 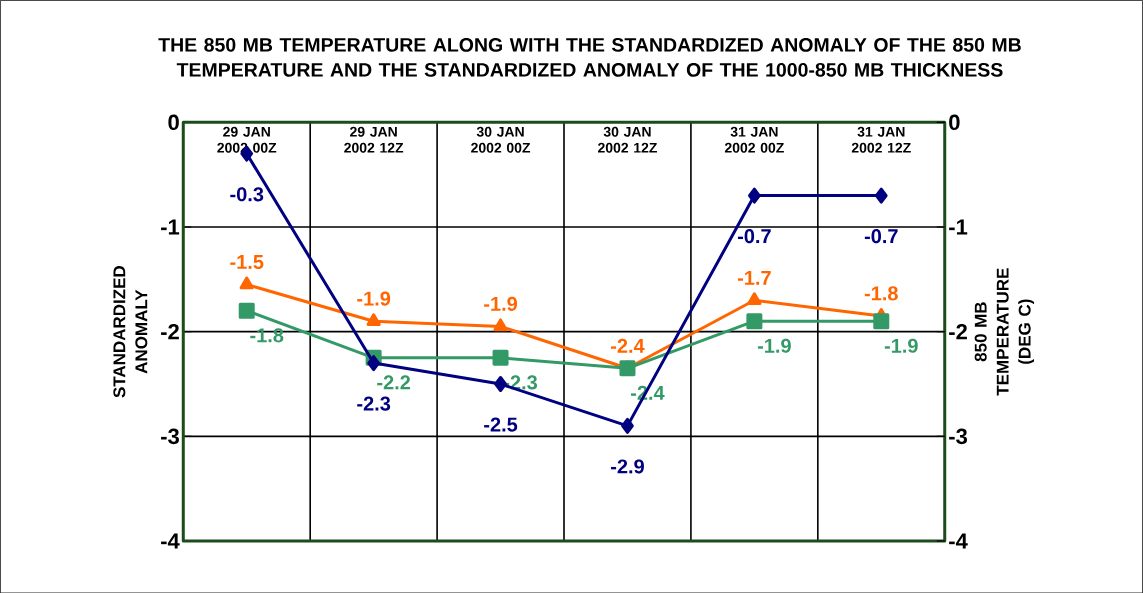 I want to click on data-label: -2.4, so click(x=628, y=345).